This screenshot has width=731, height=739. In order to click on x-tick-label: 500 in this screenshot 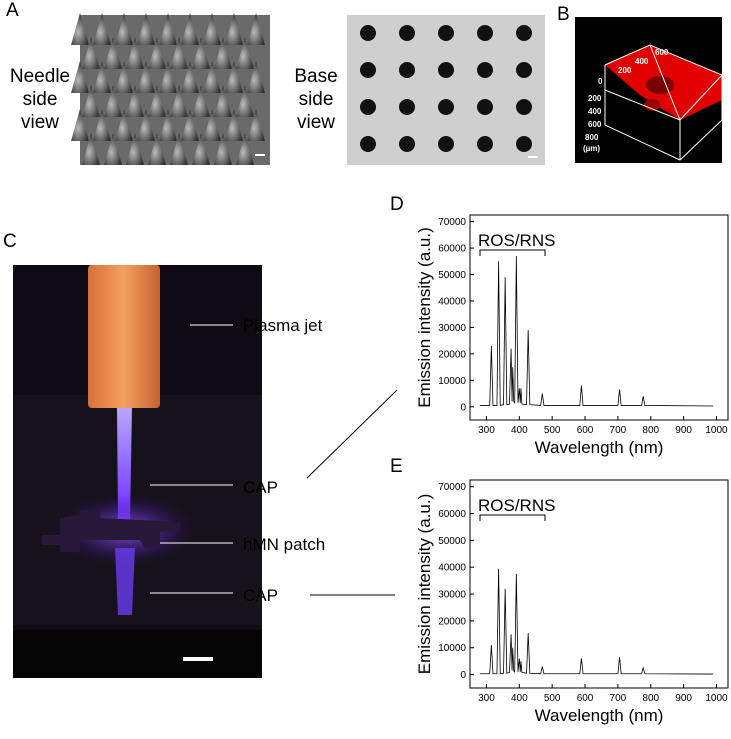, I will do `click(552, 430)`.